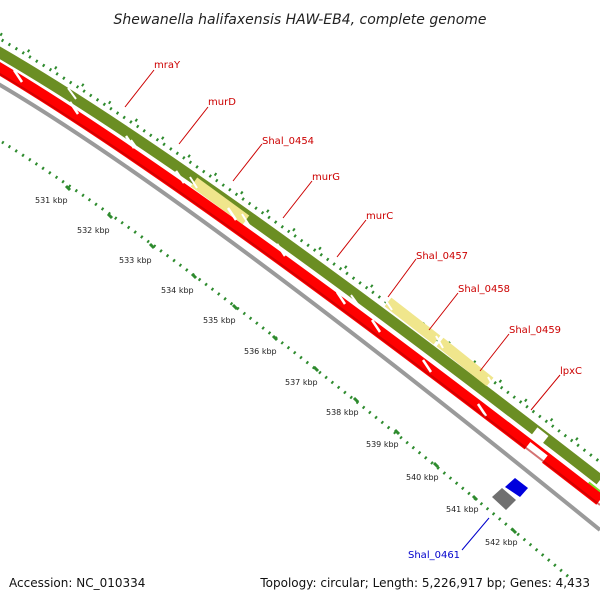  I want to click on kbp-label: 542 kbp, so click(501, 542).